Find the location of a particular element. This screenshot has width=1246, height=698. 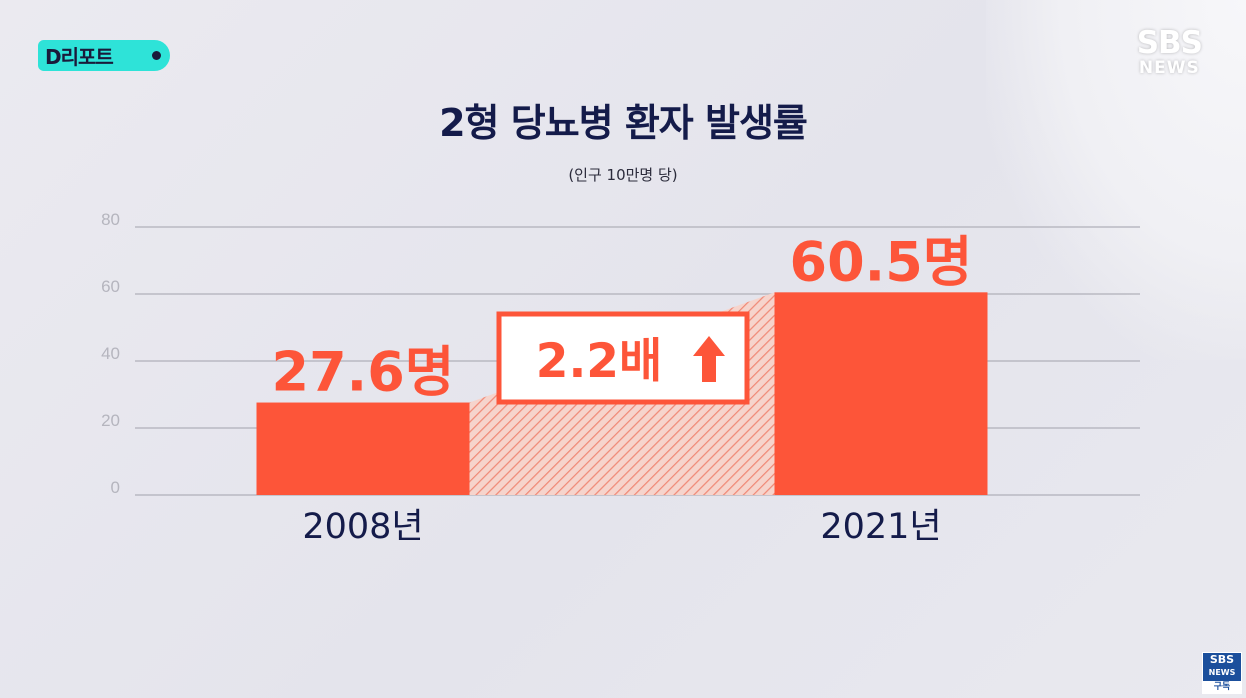

y-tick-label: 80 is located at coordinates (110, 219).